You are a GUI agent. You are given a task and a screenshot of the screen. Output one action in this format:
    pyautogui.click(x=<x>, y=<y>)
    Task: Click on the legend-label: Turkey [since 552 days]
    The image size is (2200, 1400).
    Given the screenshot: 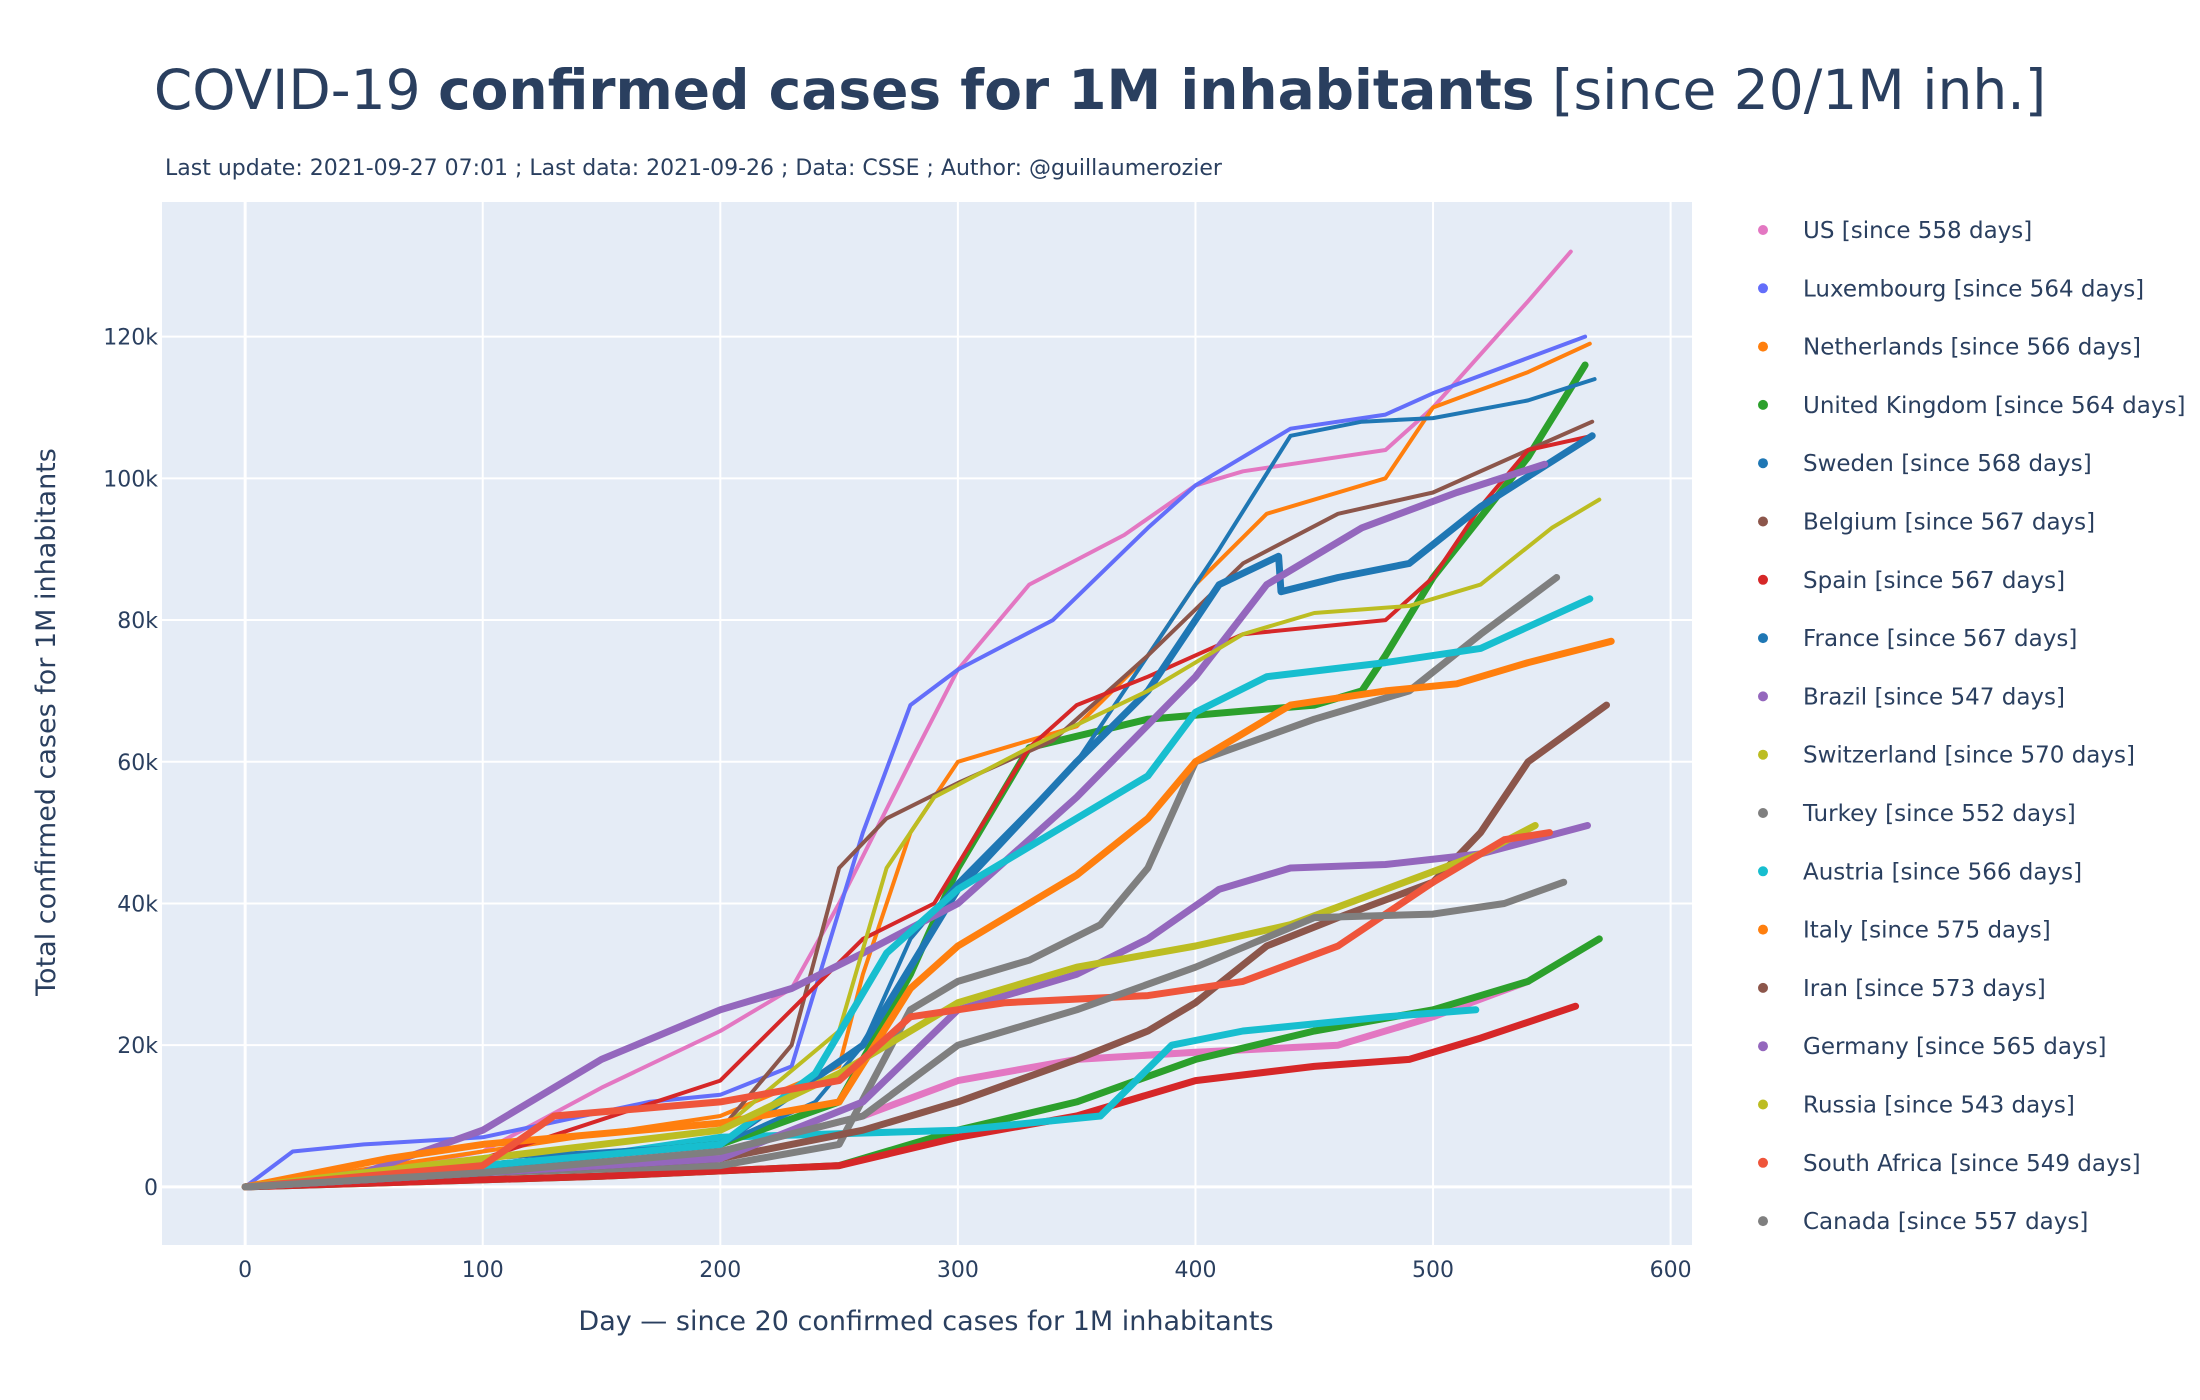 What is the action you would take?
    pyautogui.click(x=1939, y=814)
    